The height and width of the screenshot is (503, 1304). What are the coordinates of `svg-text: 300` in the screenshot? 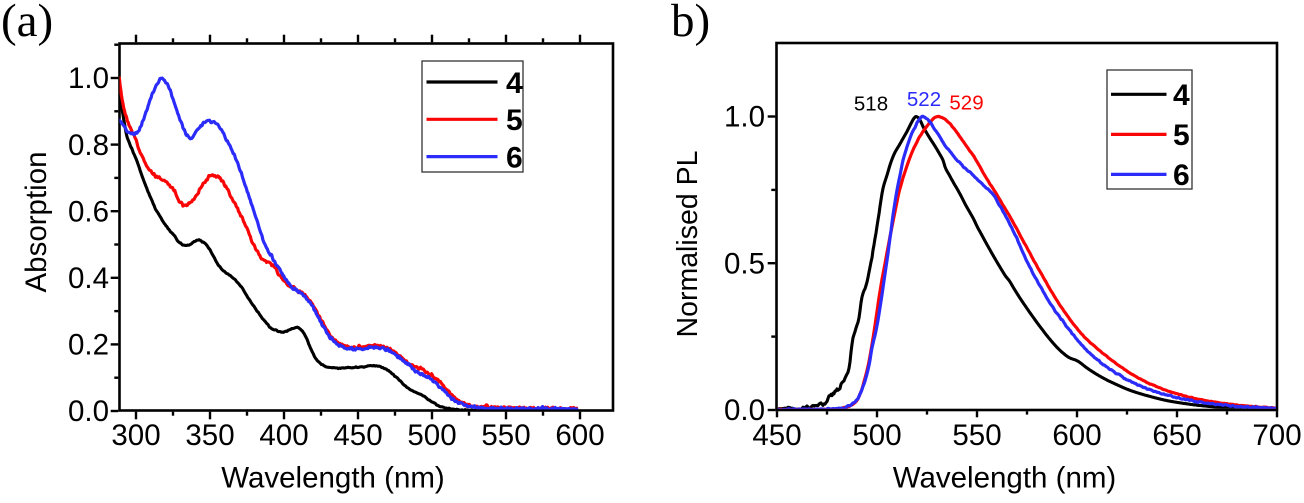 It's located at (135, 435).